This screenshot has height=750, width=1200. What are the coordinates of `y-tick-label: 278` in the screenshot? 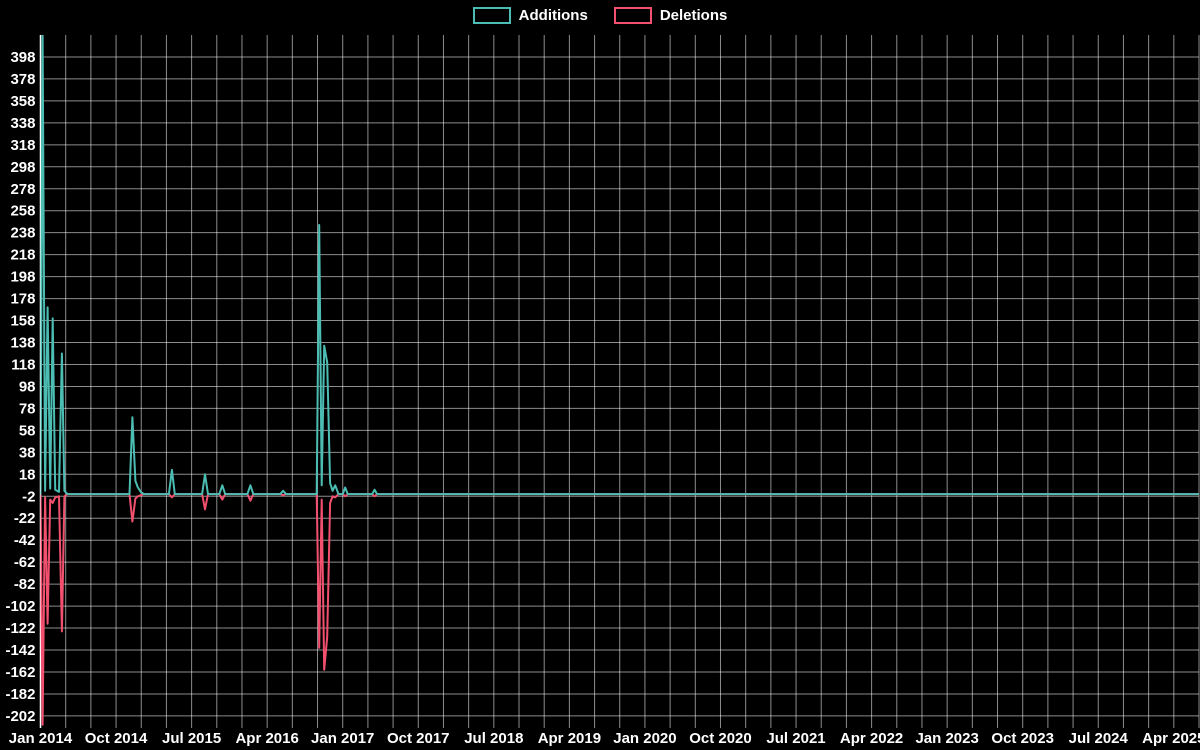 It's located at (22, 189).